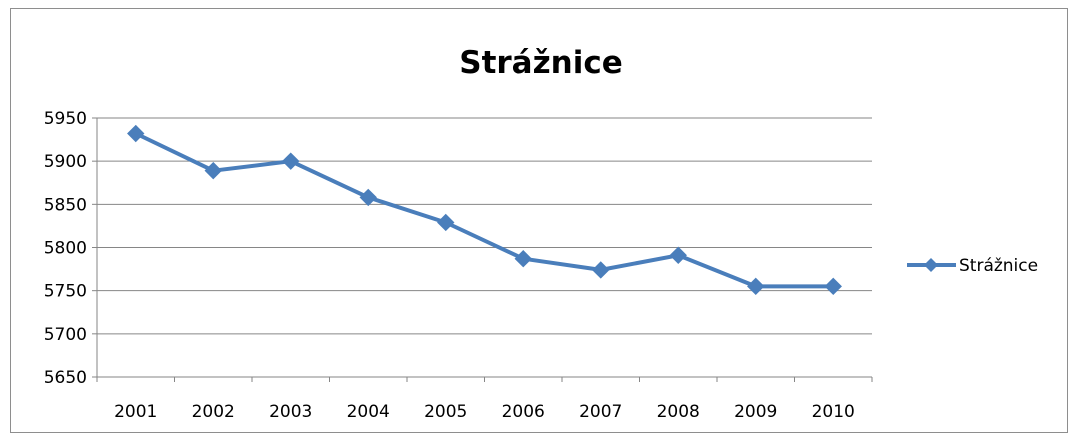 The image size is (1070, 434). Describe the element at coordinates (445, 412) in the screenshot. I see `x-tick-label: 2005` at that location.